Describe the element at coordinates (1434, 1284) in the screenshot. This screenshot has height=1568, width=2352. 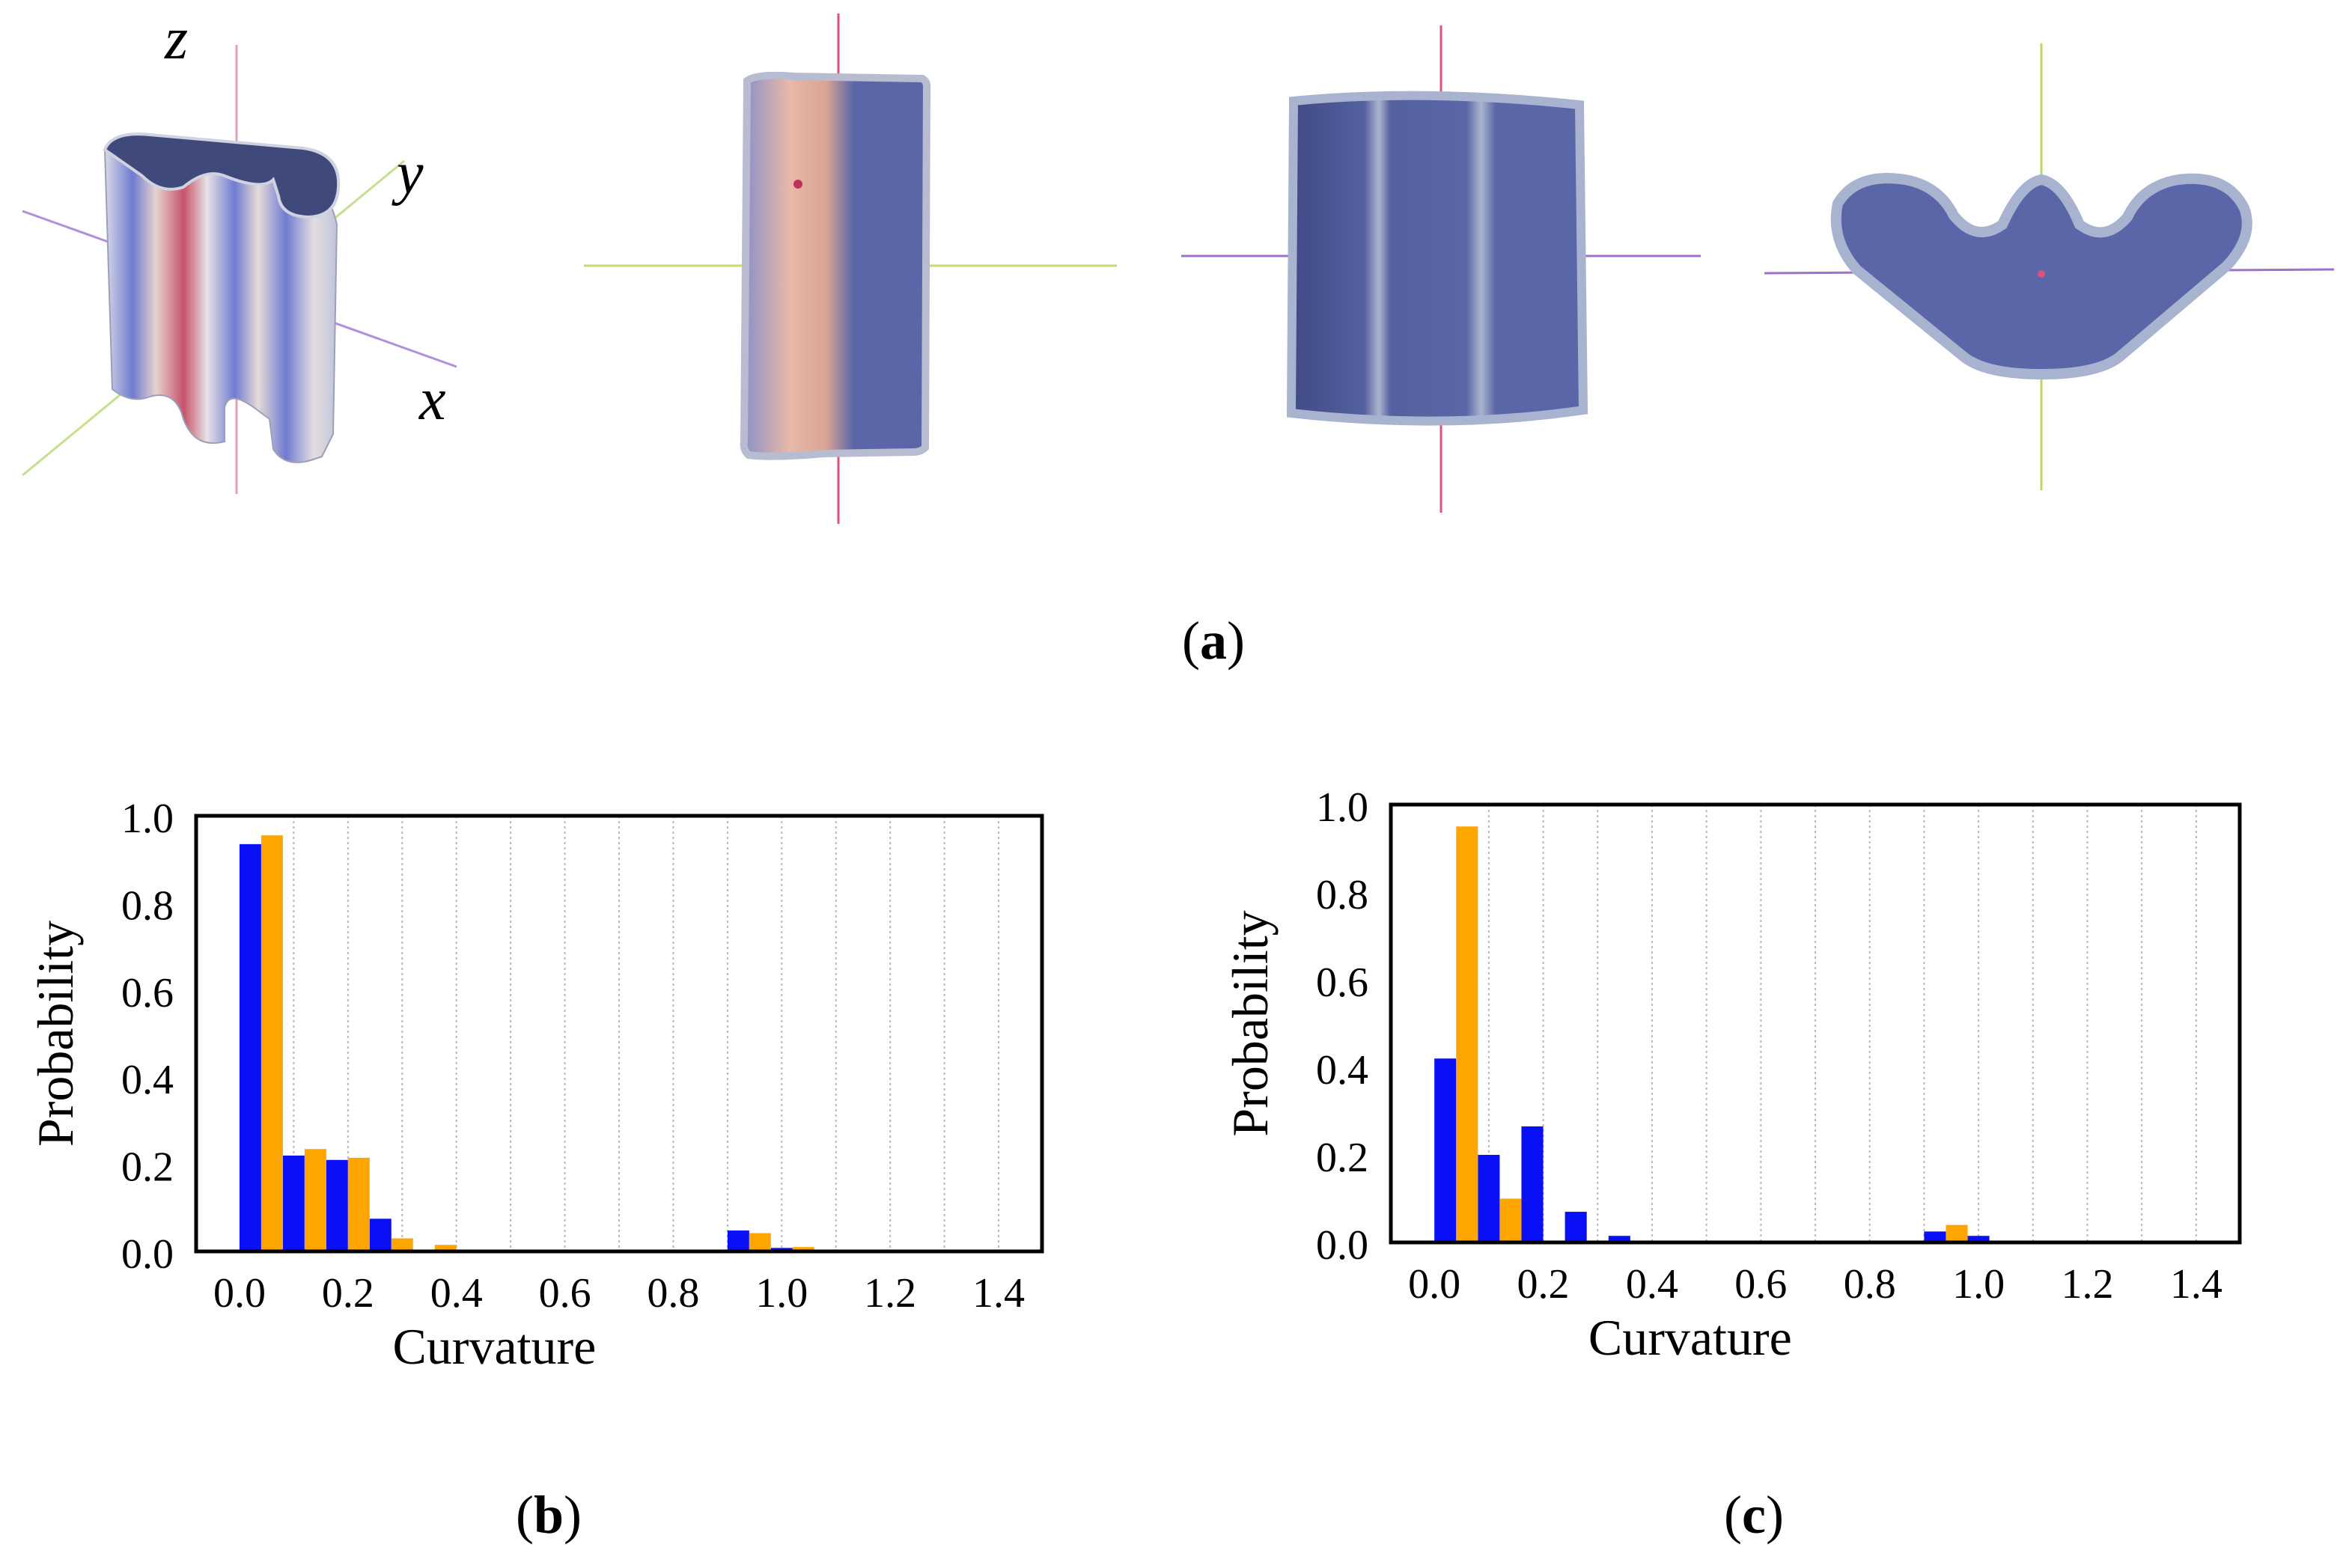
I see `chart-c-x-tick-label: 0.0` at that location.